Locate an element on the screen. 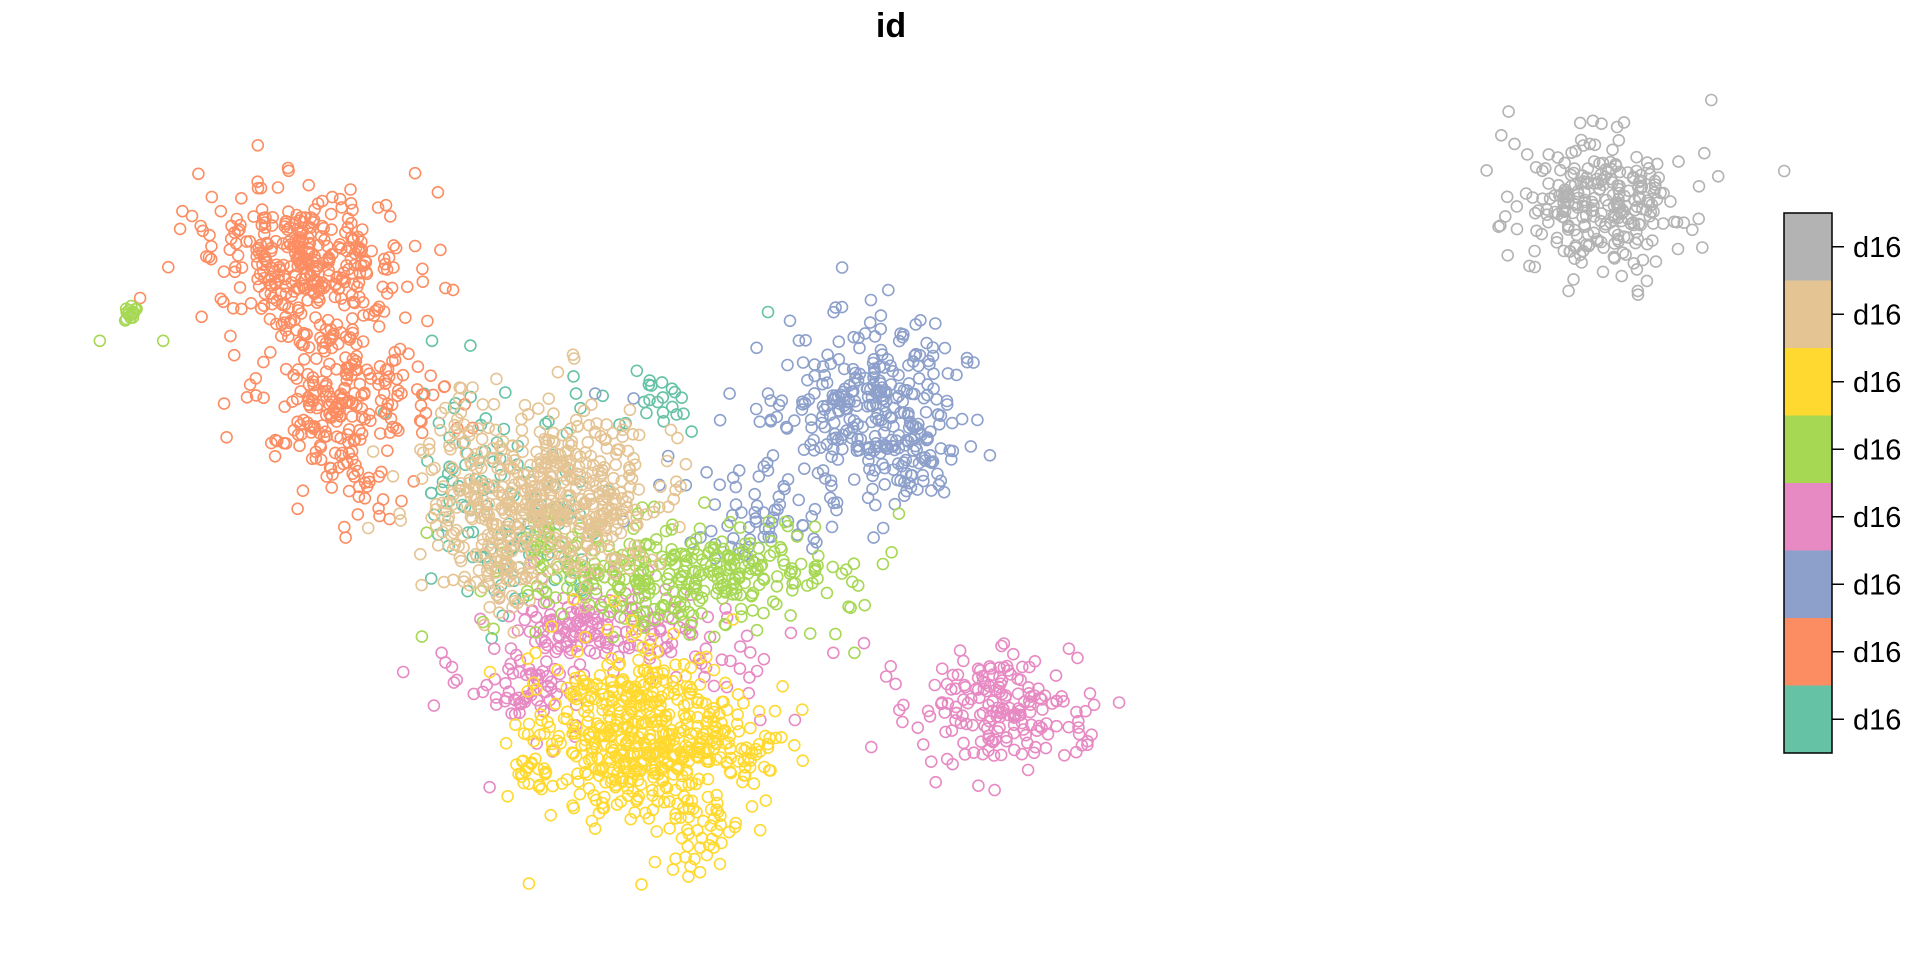 The height and width of the screenshot is (960, 1920). legend-label: d16 is located at coordinates (1877, 653).